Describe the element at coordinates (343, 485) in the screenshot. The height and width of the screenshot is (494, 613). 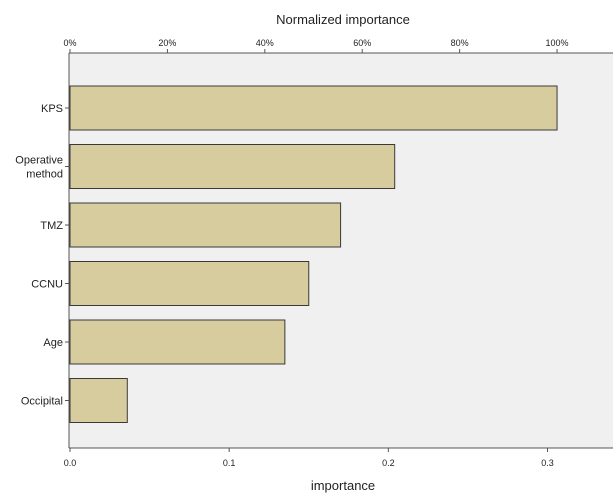
I see `x-axis-title: importance` at that location.